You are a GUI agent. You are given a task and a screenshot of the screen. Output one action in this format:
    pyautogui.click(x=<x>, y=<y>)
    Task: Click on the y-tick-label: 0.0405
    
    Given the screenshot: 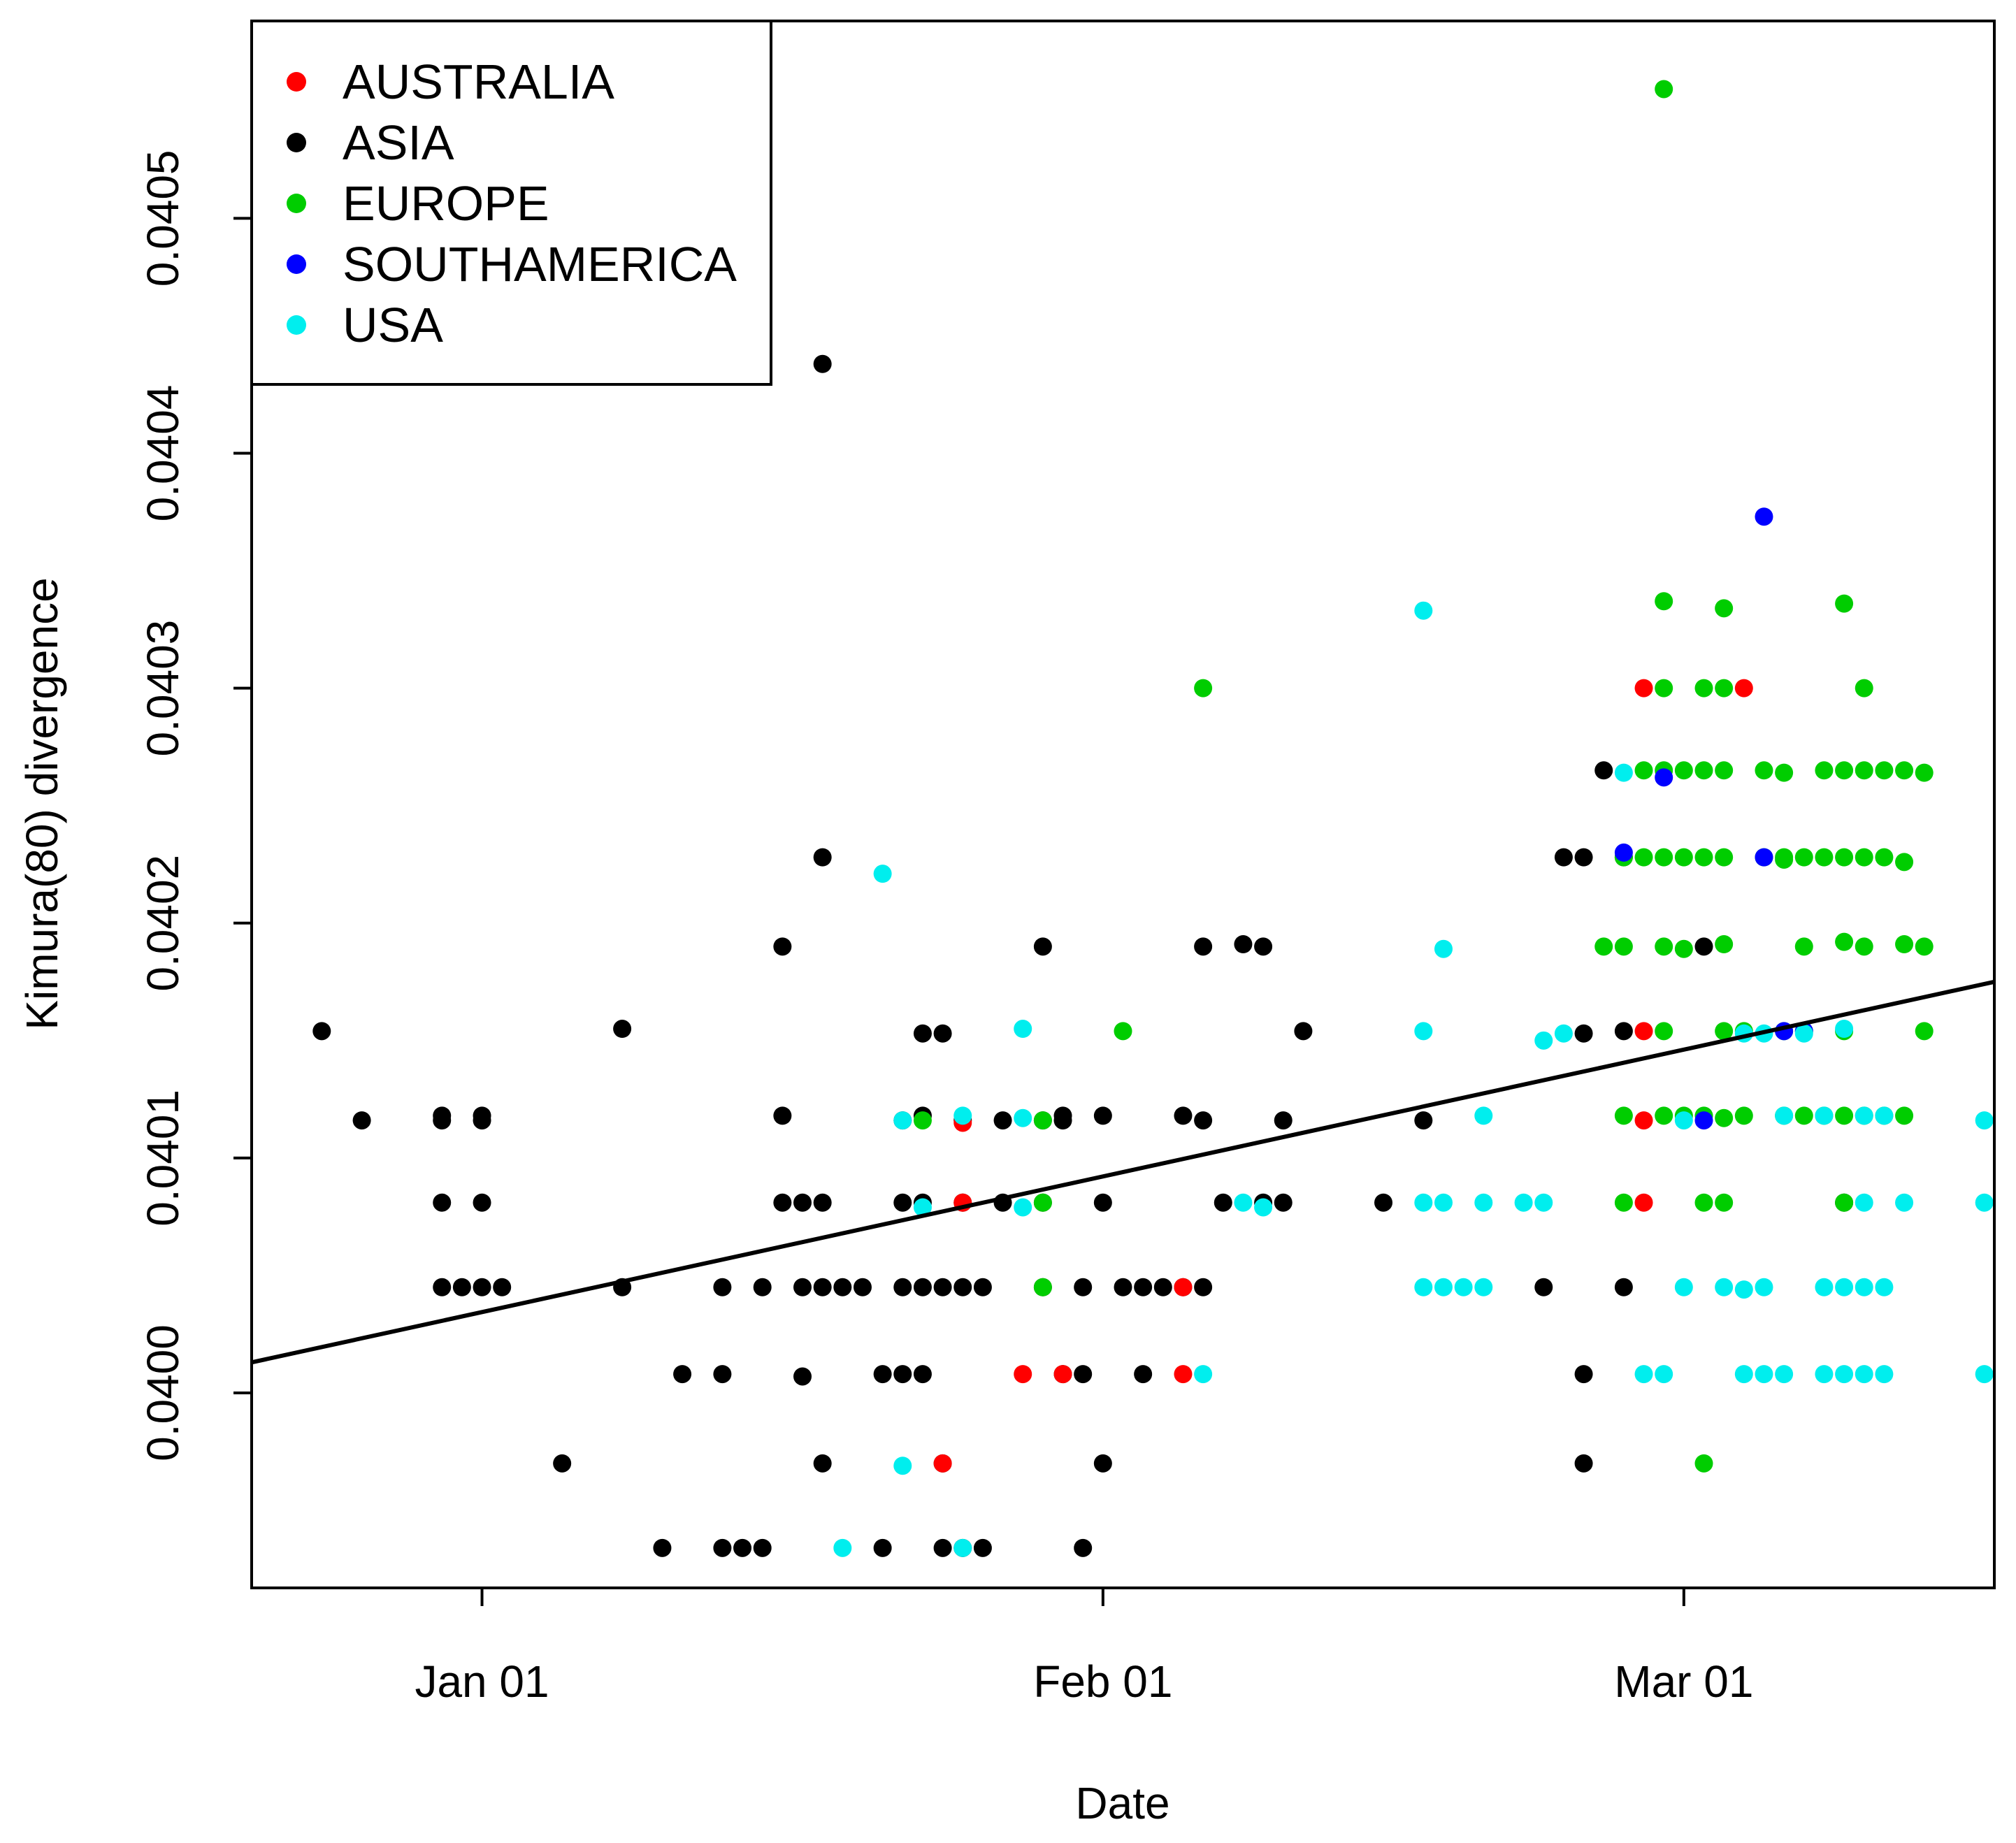 What is the action you would take?
    pyautogui.click(x=163, y=218)
    